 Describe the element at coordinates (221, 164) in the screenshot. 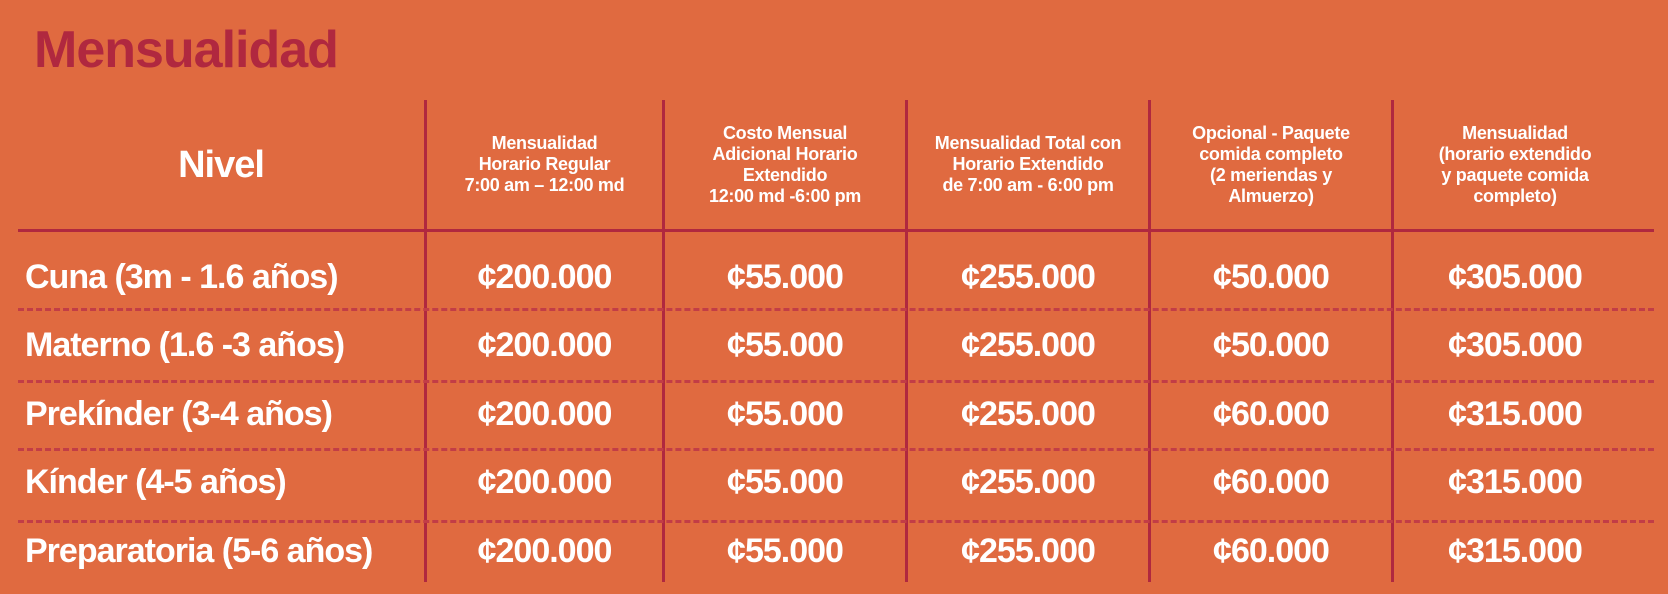

I see `header-nivel: Nivel` at that location.